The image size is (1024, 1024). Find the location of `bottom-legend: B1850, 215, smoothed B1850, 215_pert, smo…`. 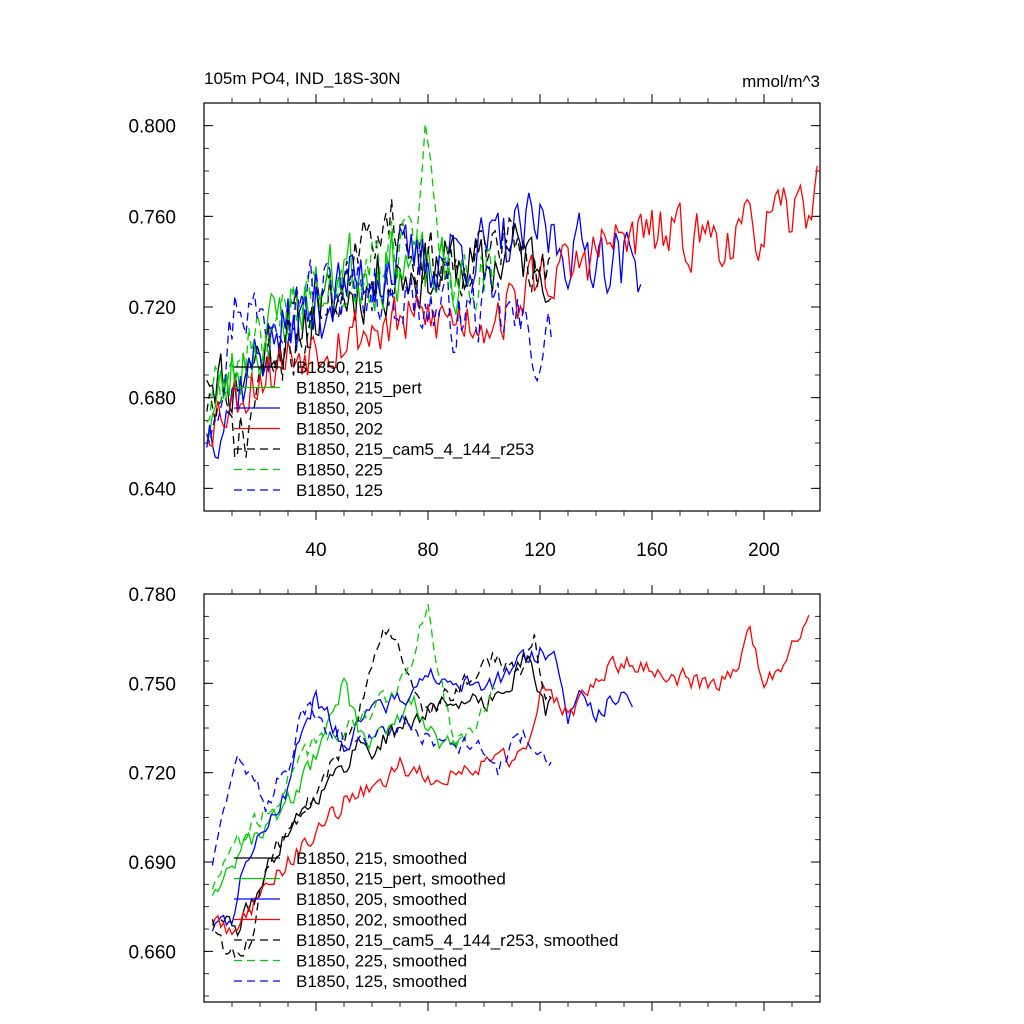

bottom-legend: B1850, 215, smoothed B1850, 215_pert, smo… is located at coordinates (426, 920).